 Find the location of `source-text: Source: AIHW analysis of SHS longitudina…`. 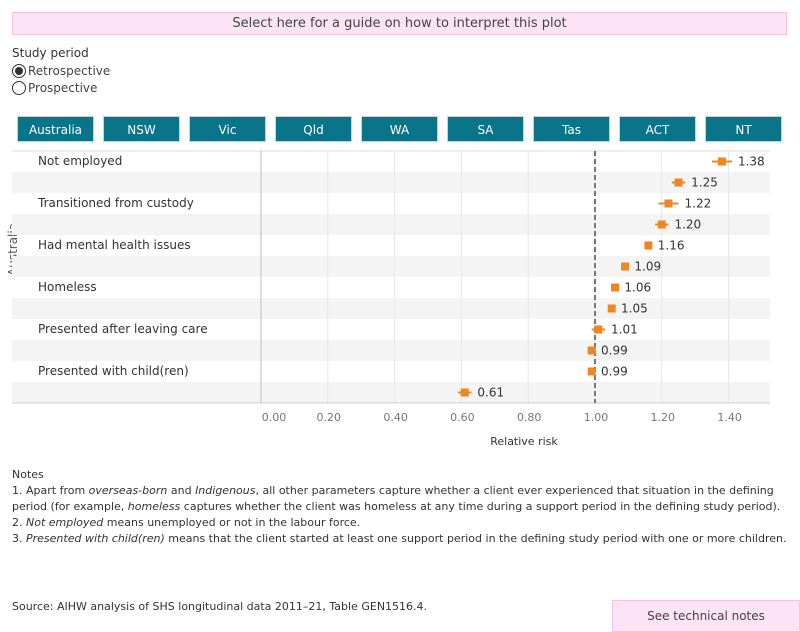

source-text: Source: AIHW analysis of SHS longitudina… is located at coordinates (220, 606).